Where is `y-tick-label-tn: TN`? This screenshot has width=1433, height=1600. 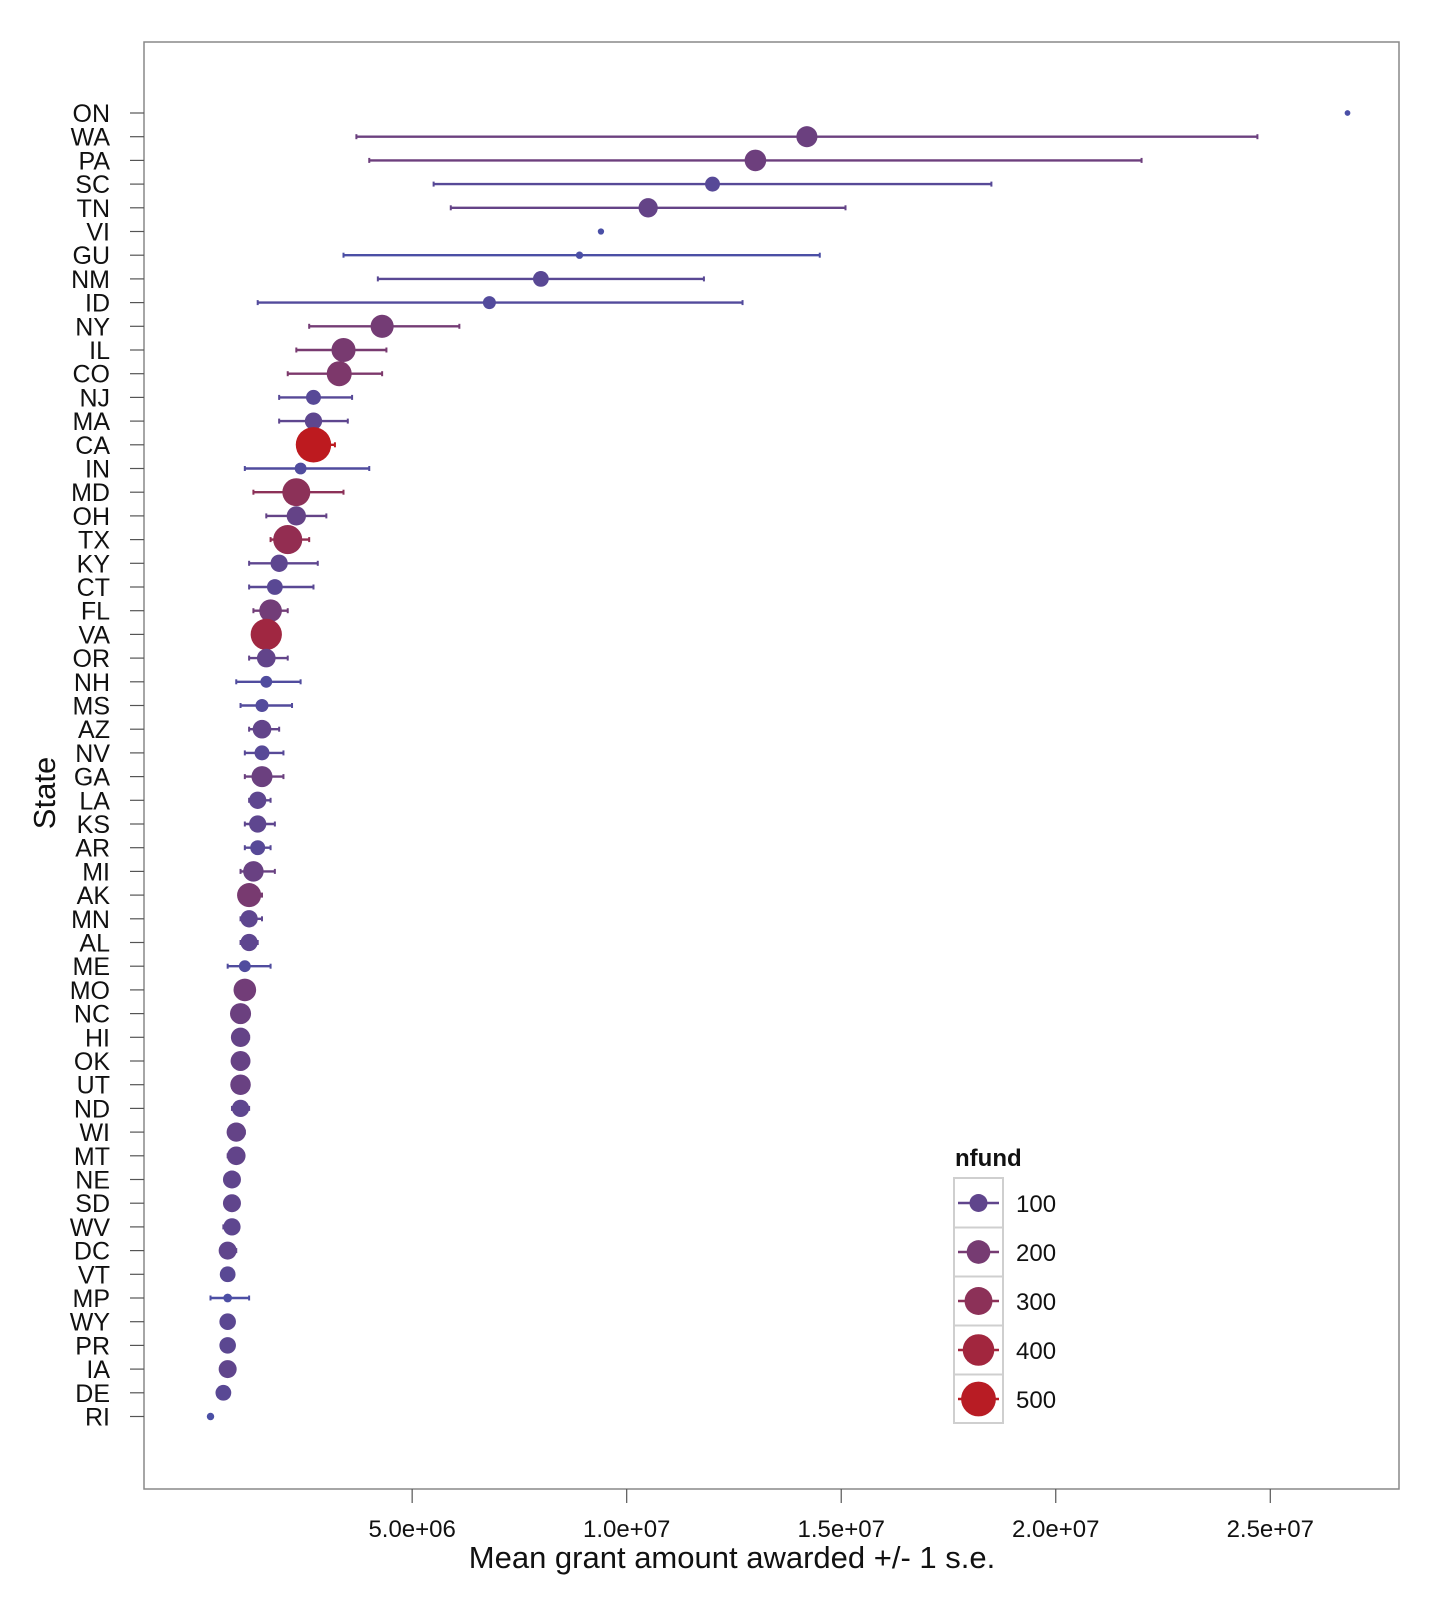
y-tick-label-tn: TN is located at coordinates (93, 209).